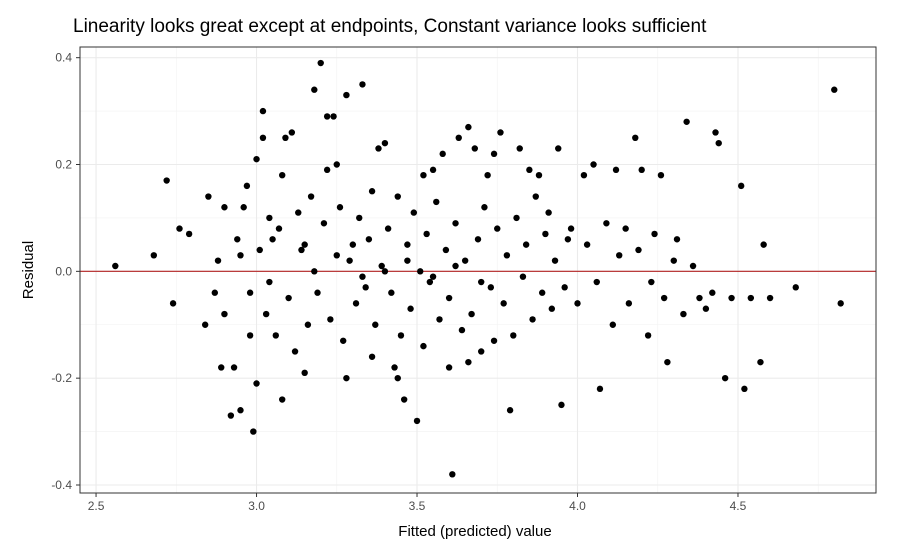 The image size is (899, 546). Describe the element at coordinates (96, 506) in the screenshot. I see `x-tick-label: 2.5` at that location.